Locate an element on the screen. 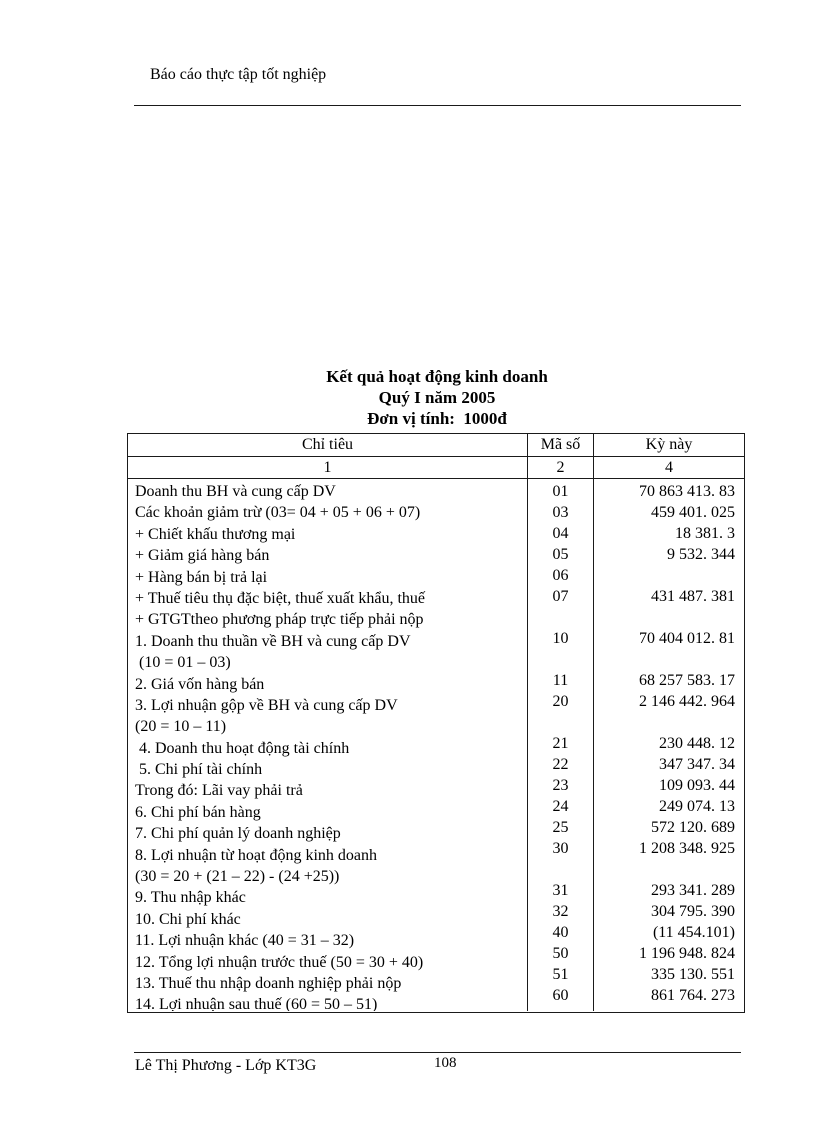  row-code: 06 is located at coordinates (560, 575).